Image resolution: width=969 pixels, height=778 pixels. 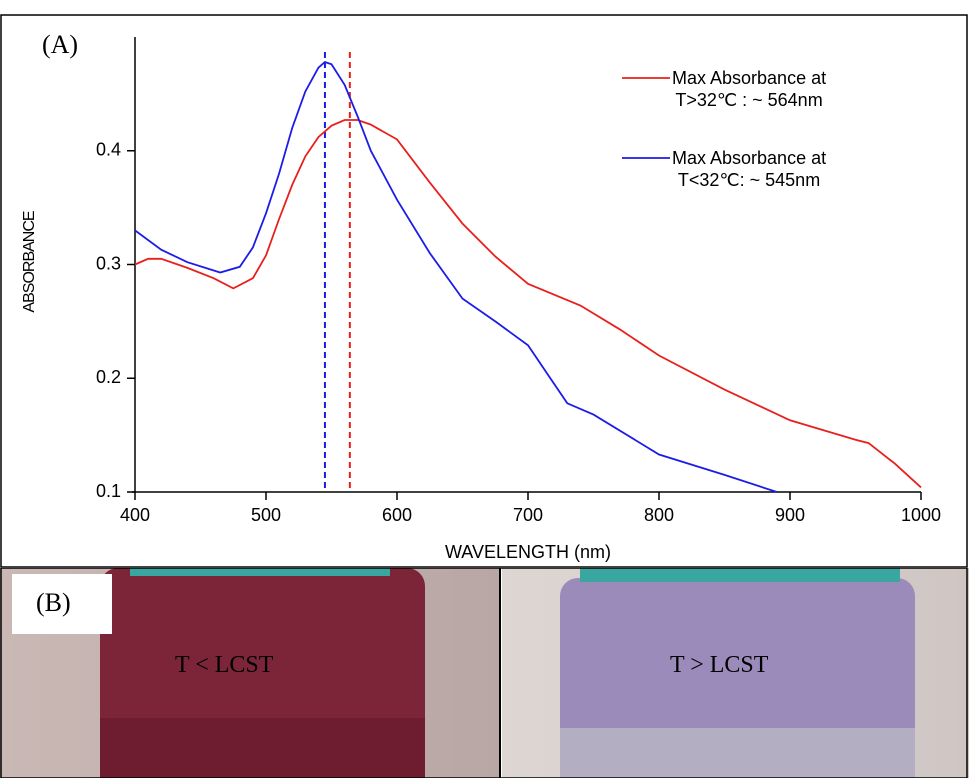 I want to click on y-tick-label: 0.1, so click(x=108, y=491).